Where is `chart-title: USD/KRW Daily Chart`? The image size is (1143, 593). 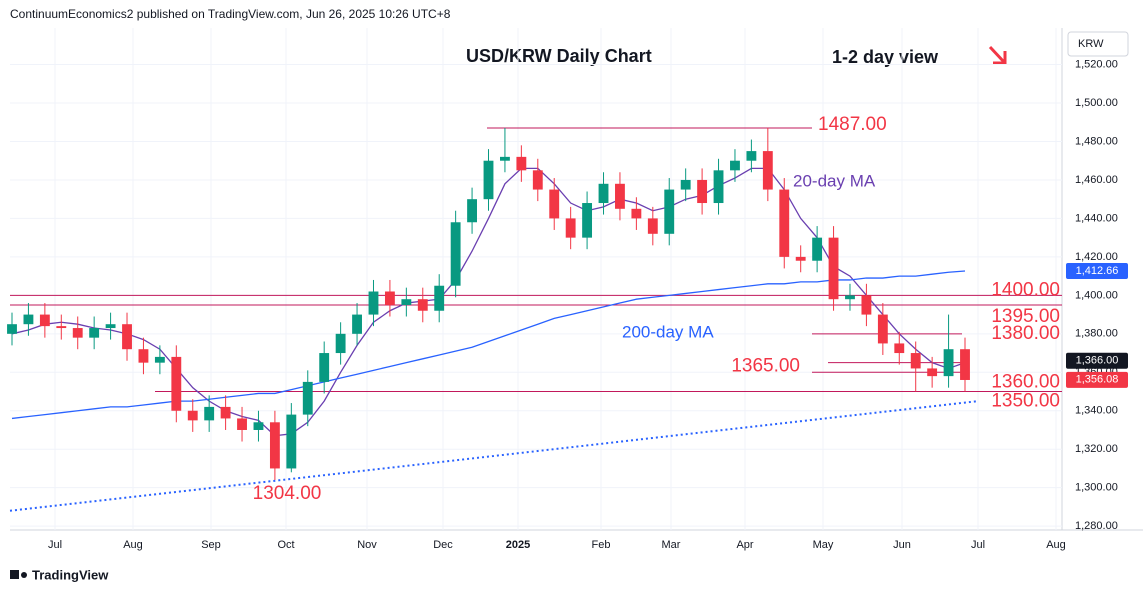 chart-title: USD/KRW Daily Chart is located at coordinates (559, 56).